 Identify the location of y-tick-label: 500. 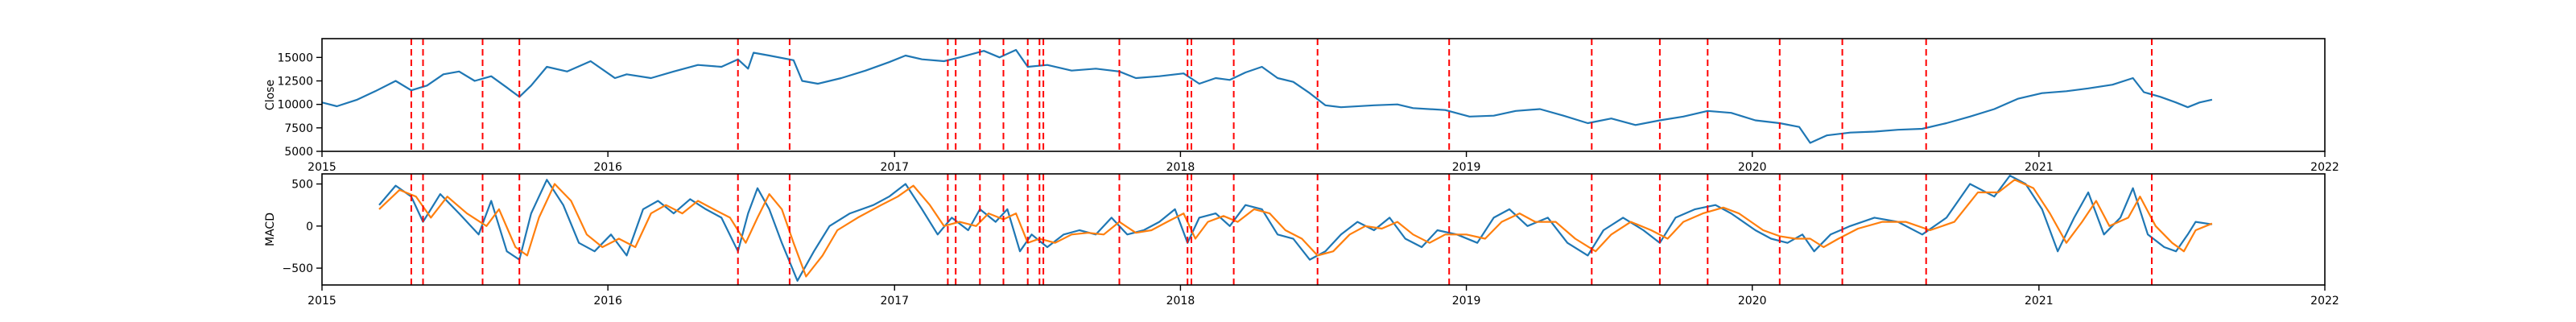
(302, 185).